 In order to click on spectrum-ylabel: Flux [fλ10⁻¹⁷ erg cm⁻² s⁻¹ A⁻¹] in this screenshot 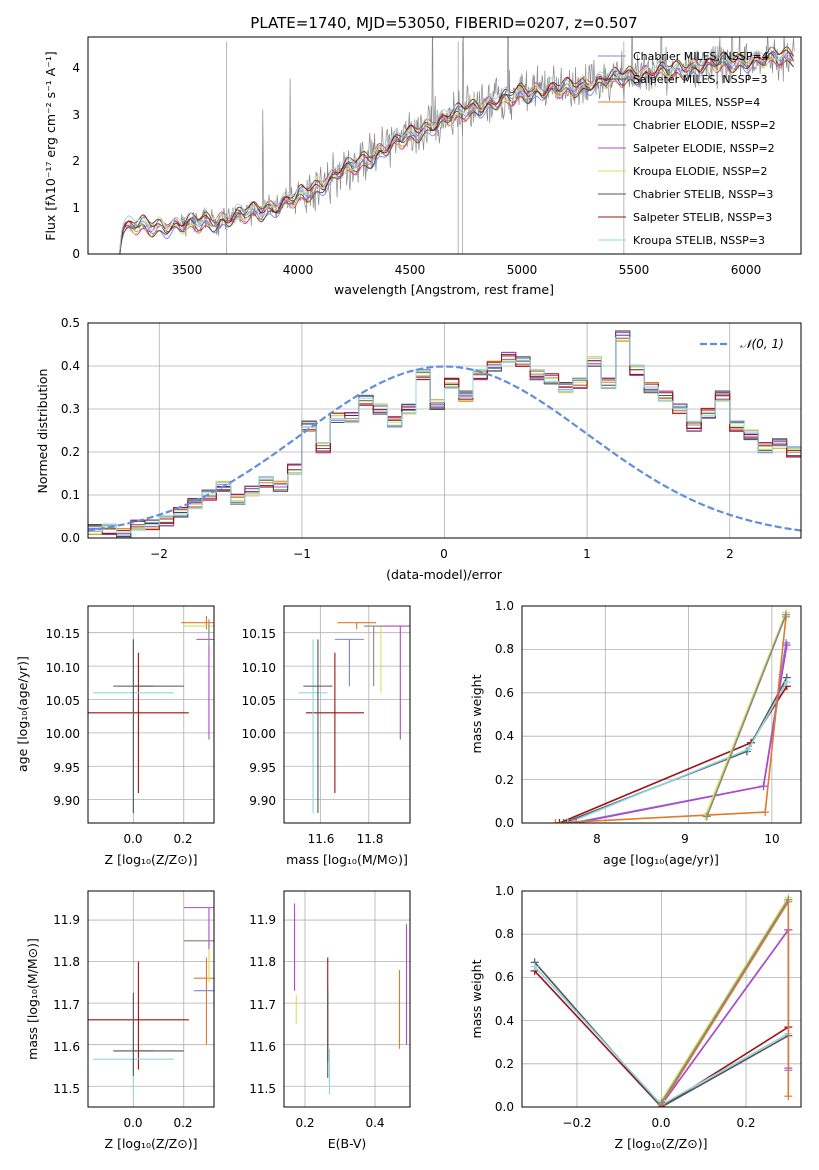, I will do `click(50, 145)`.